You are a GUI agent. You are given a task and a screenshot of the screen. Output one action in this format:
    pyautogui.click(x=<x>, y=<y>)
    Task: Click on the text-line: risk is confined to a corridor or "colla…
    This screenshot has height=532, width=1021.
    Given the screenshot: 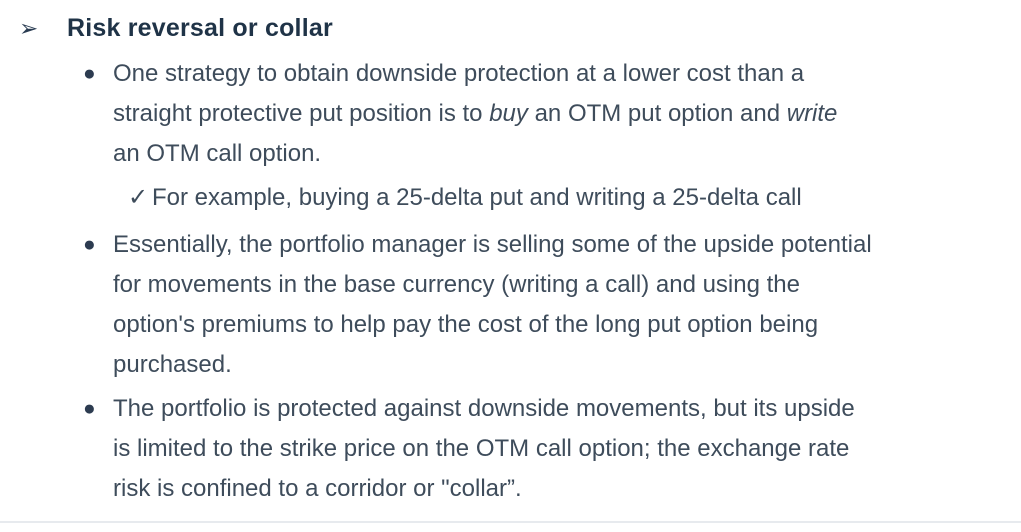 What is the action you would take?
    pyautogui.click(x=317, y=488)
    